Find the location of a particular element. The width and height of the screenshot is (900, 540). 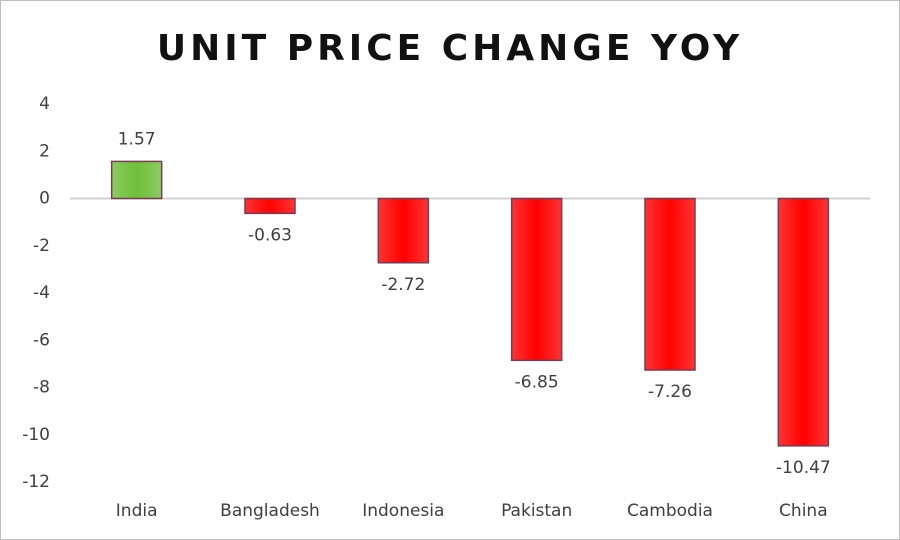

data-label: -7.26 is located at coordinates (670, 392).